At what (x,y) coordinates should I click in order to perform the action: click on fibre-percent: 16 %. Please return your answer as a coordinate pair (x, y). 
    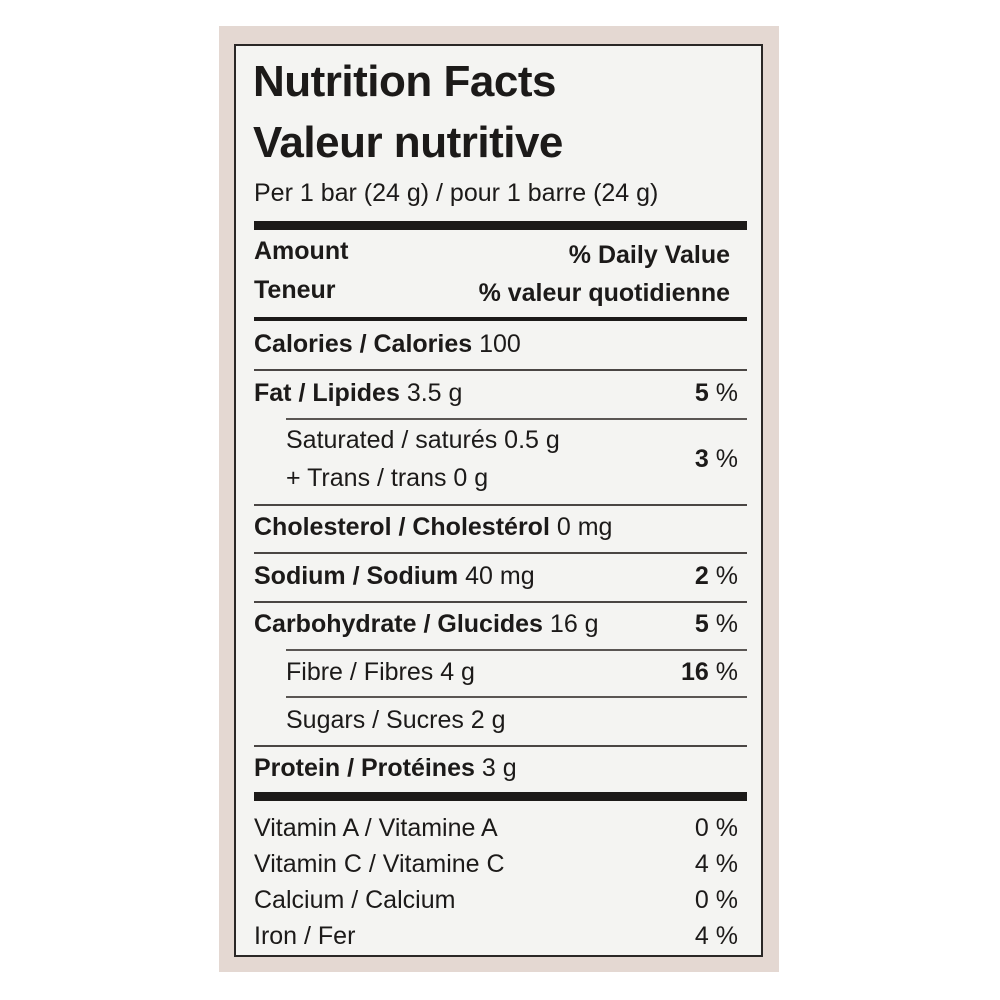
    Looking at the image, I should click on (709, 672).